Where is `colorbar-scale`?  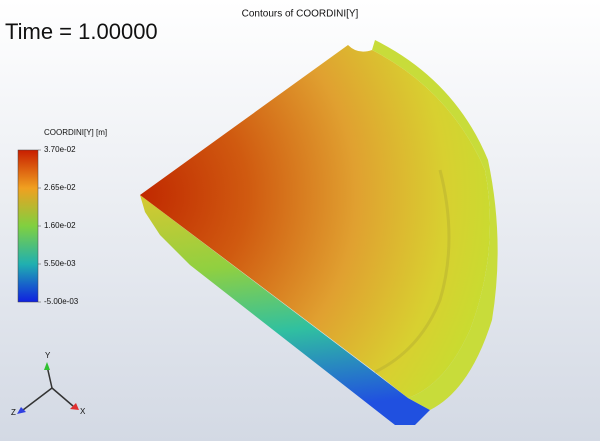 colorbar-scale is located at coordinates (28, 226).